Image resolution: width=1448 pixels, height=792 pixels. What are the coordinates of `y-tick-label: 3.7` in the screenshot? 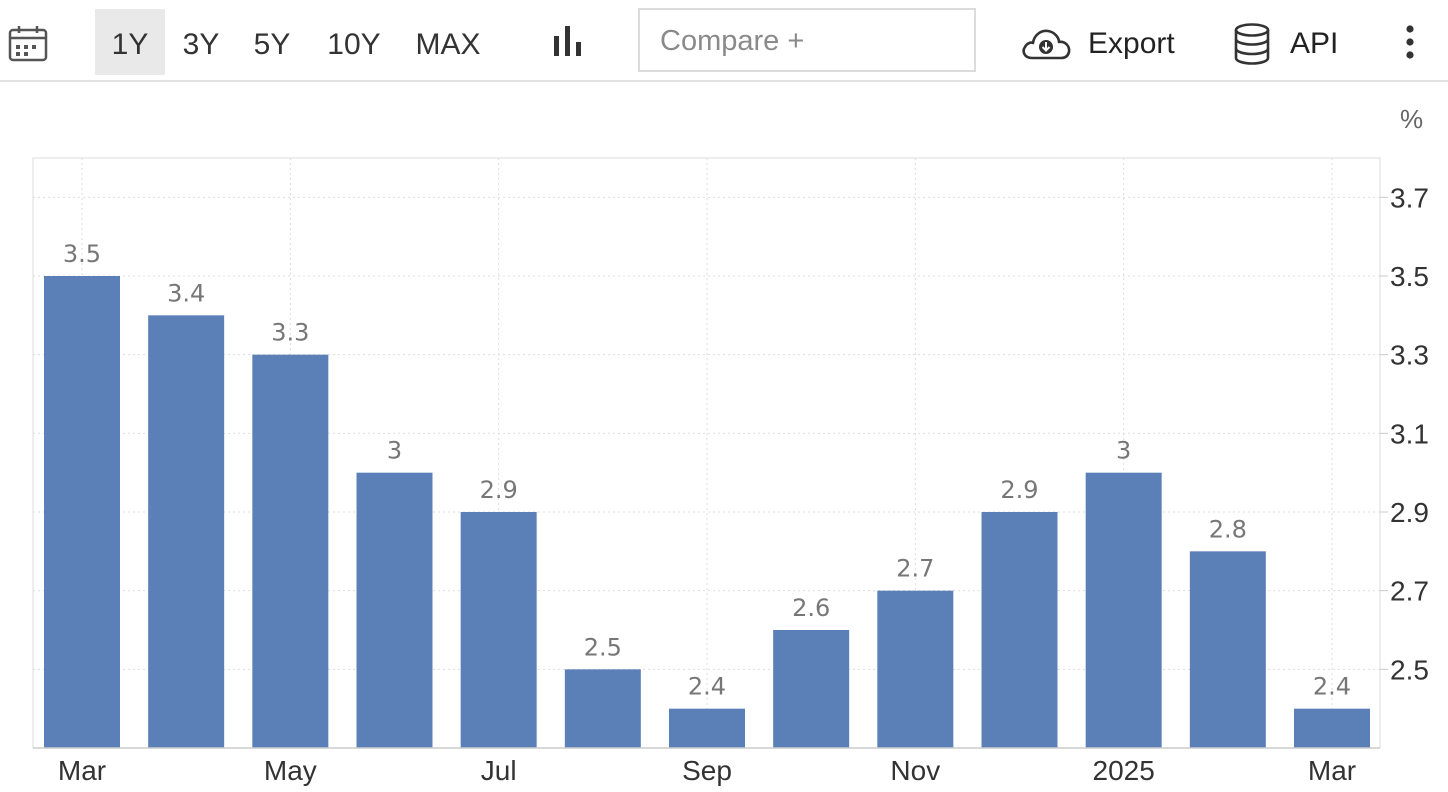 It's located at (1409, 197).